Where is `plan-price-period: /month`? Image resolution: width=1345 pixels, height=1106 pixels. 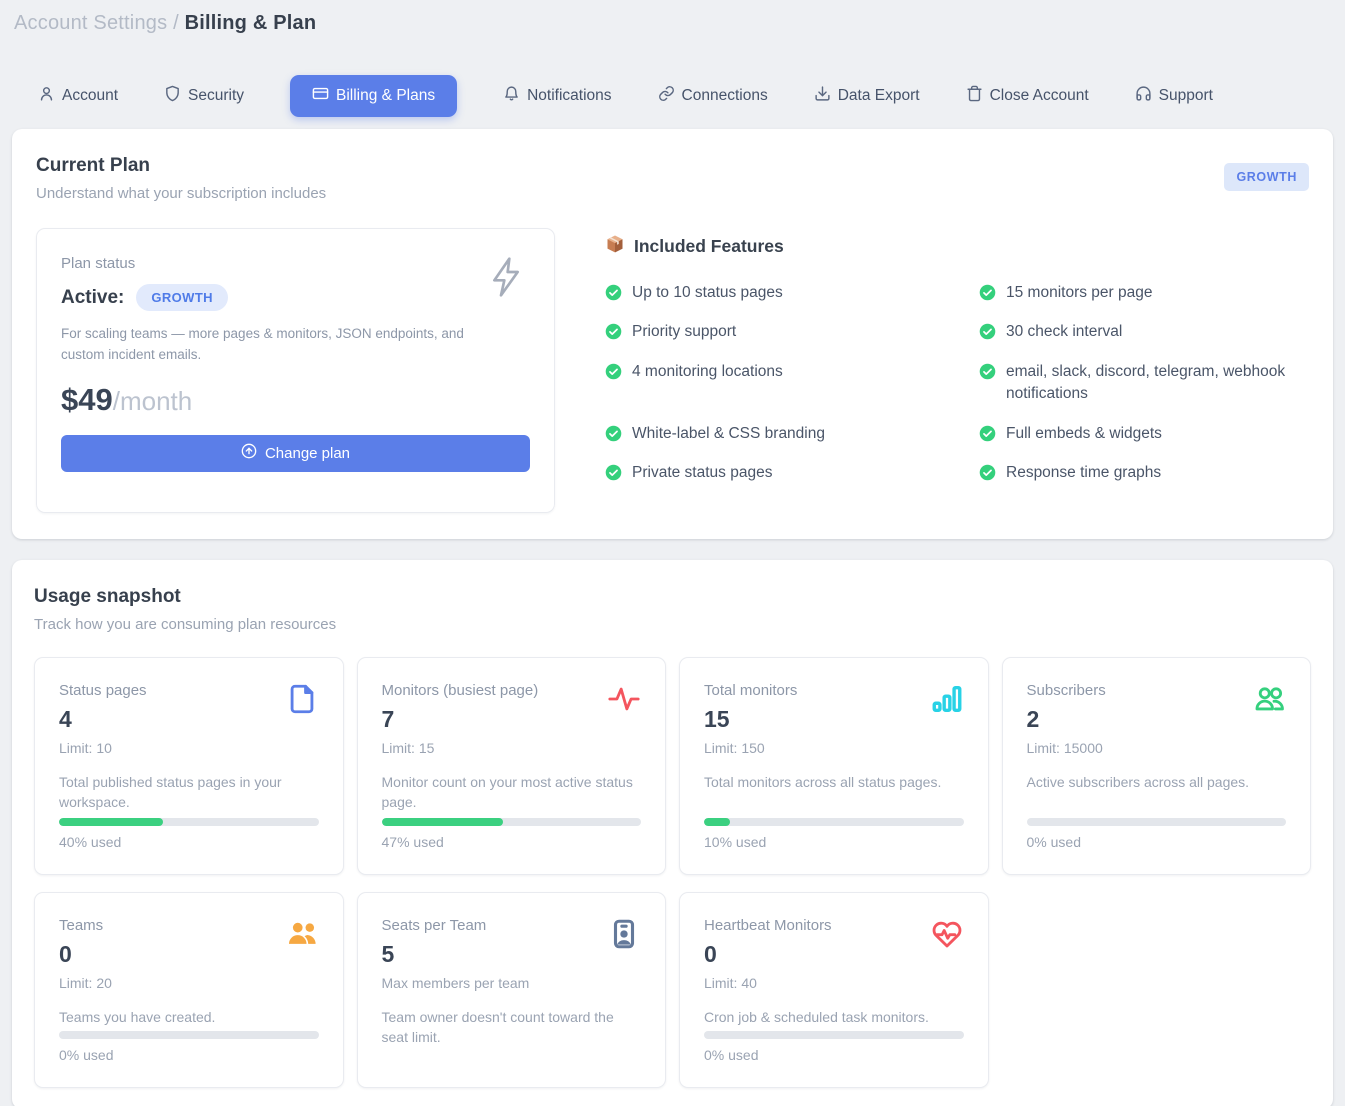 plan-price-period: /month is located at coordinates (152, 400).